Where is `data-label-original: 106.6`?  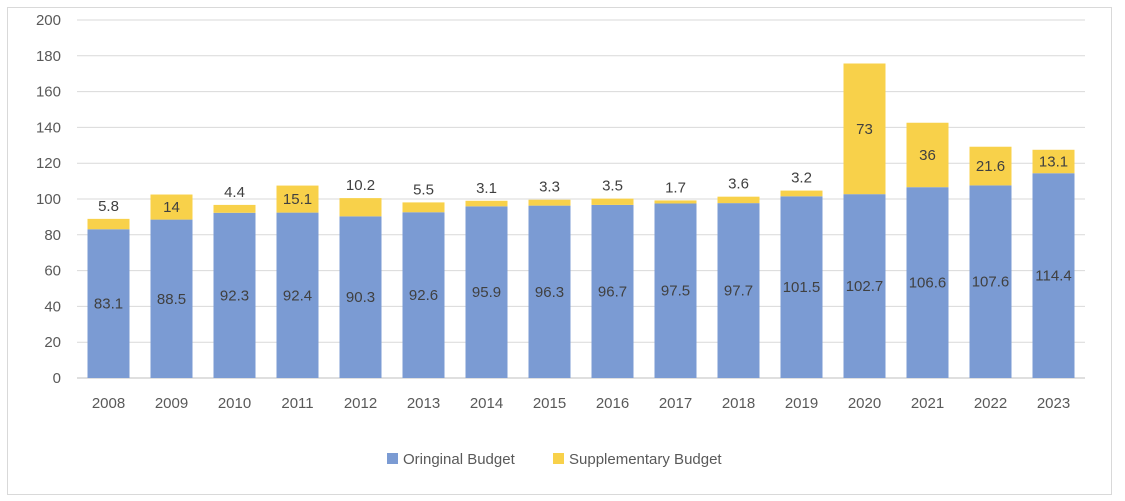
data-label-original: 106.6 is located at coordinates (928, 283).